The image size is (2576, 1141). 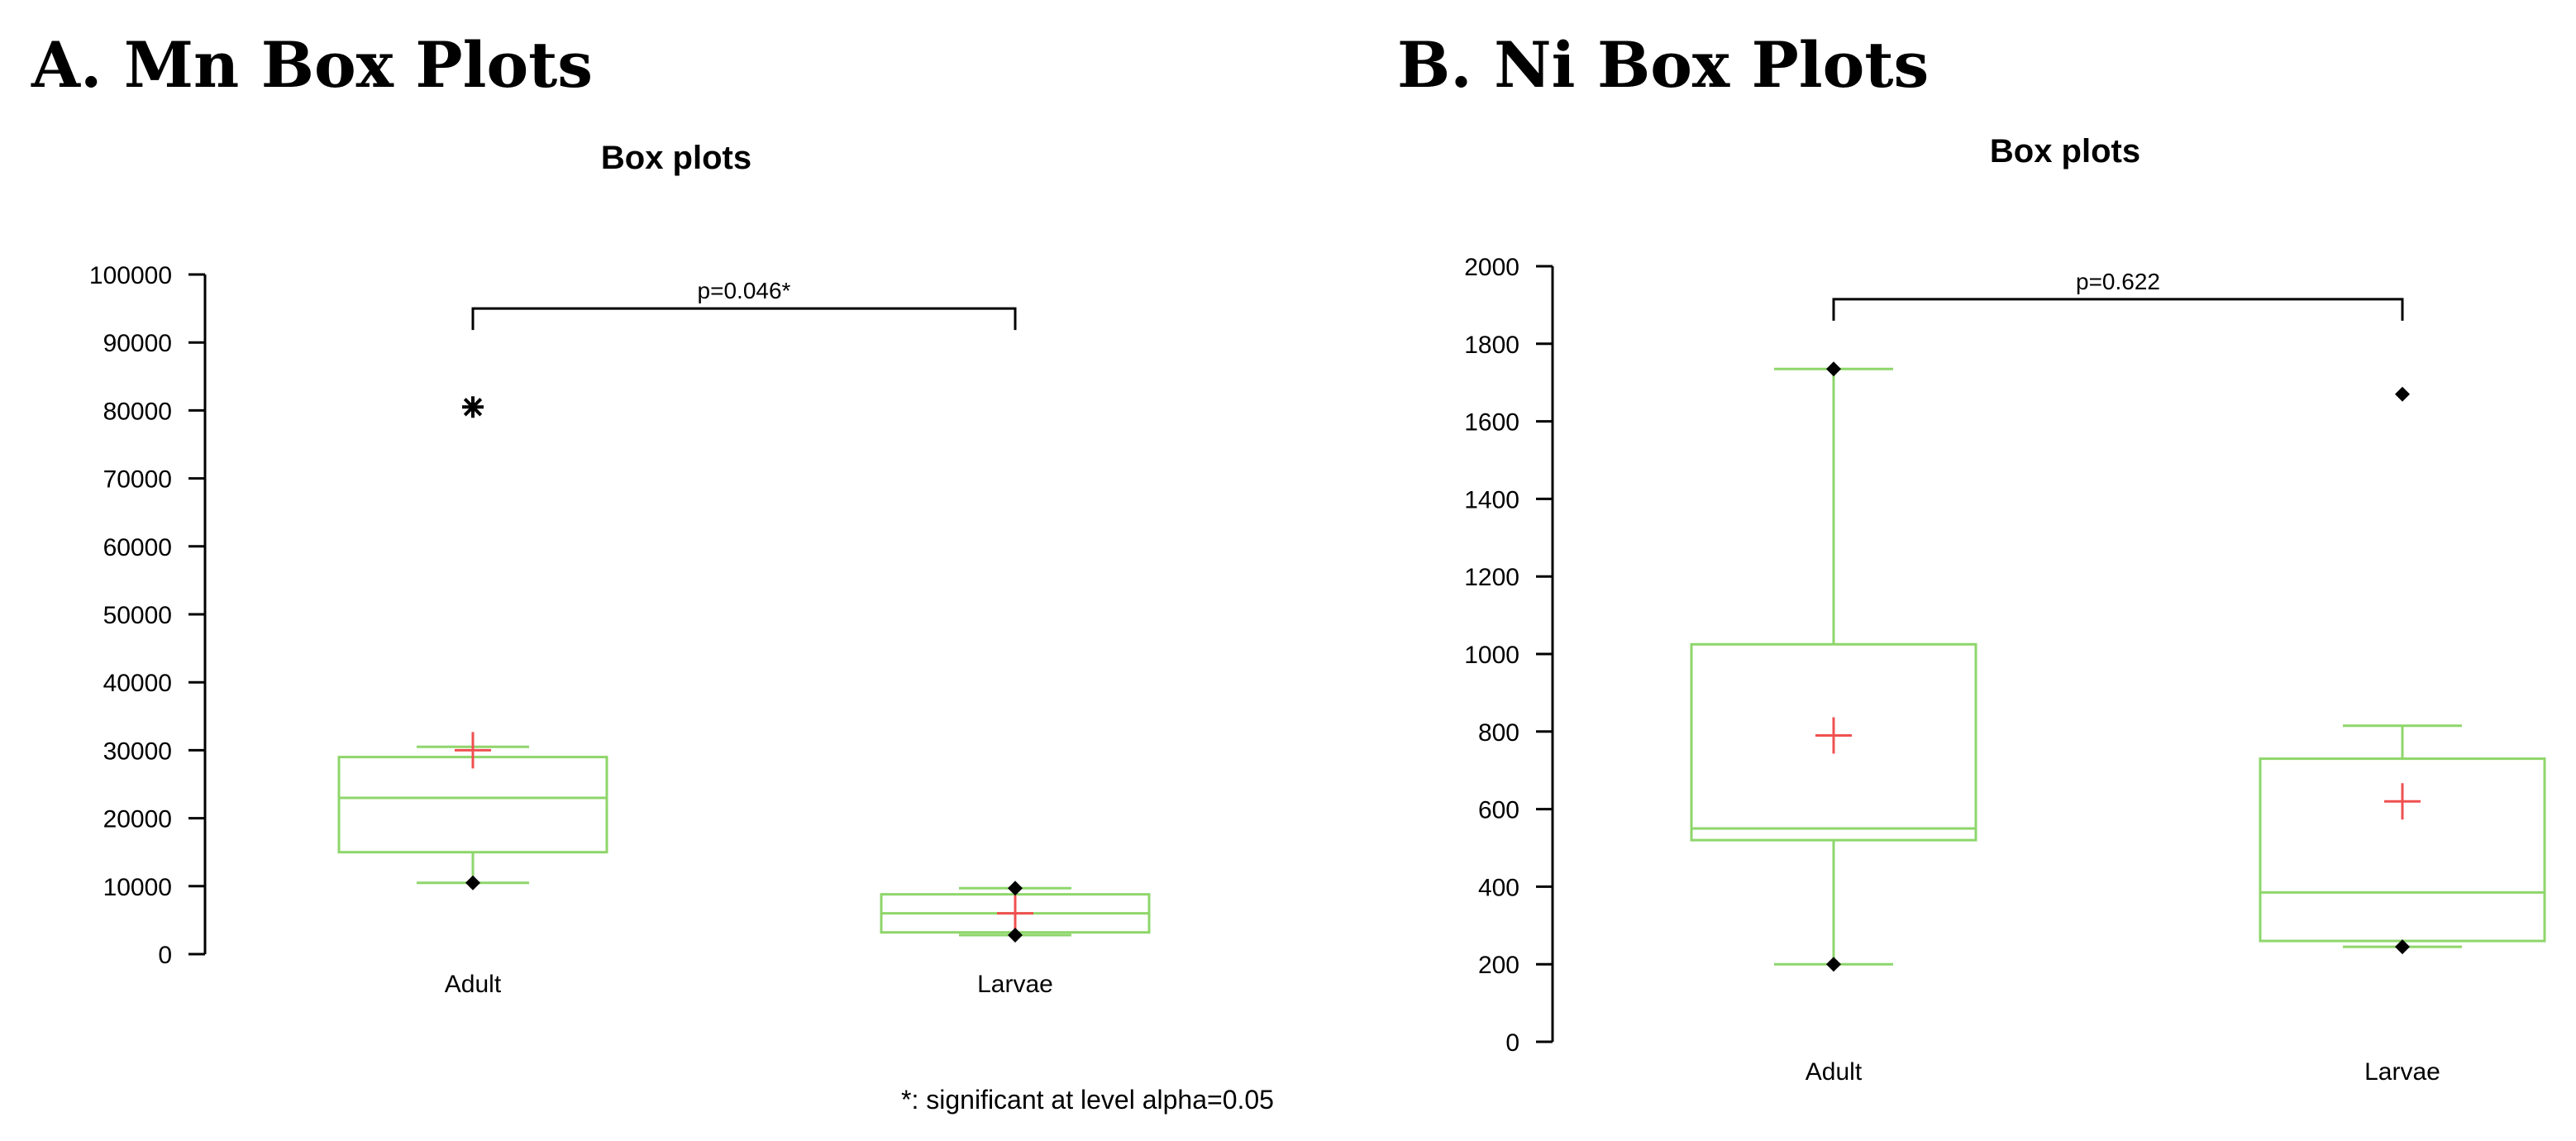 I want to click on y-tick-label: 1800, so click(x=1491, y=345).